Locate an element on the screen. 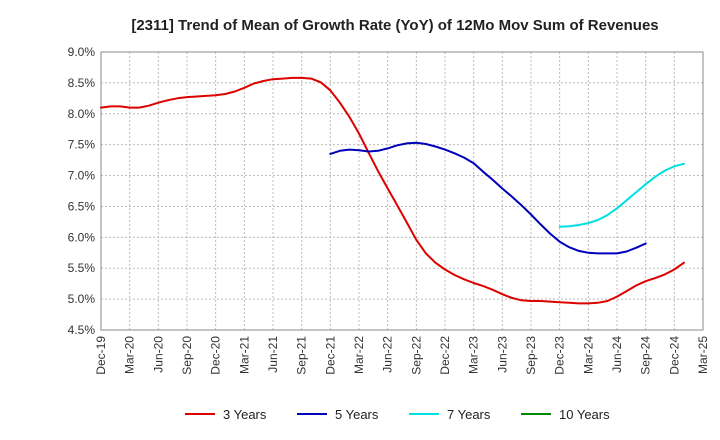 The image size is (720, 440). legend-label: 7 Years is located at coordinates (469, 414).